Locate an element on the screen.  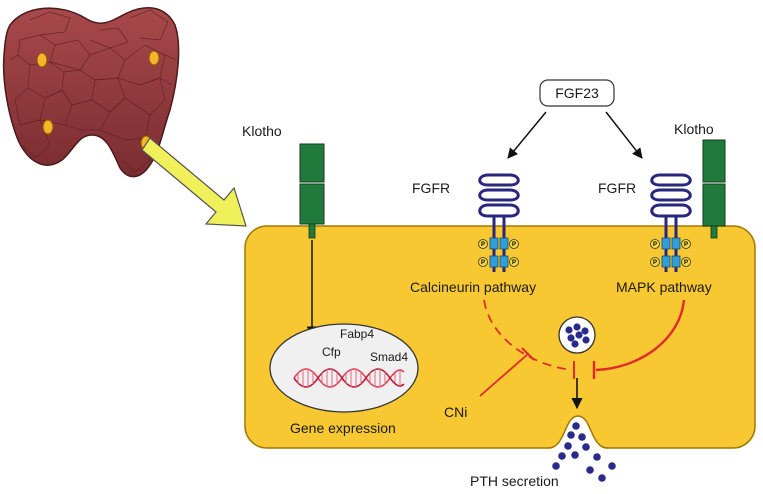
mapk-inhibition-line is located at coordinates (640, 335).